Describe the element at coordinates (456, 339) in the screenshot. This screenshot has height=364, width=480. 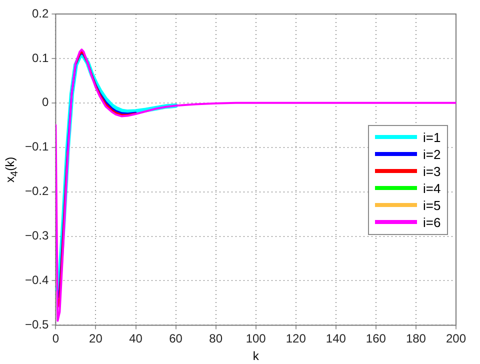
I see `x-tick-label: 200` at that location.